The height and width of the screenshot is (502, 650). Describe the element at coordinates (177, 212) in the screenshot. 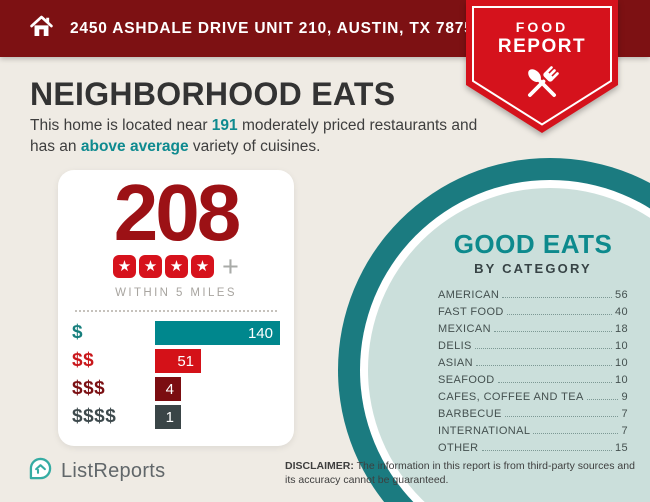

I see `total-restaurants-number: 208` at that location.